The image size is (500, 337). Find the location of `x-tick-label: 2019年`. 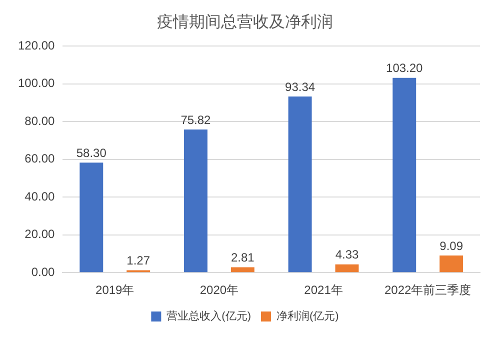

x-tick-label: 2019年 is located at coordinates (115, 290).